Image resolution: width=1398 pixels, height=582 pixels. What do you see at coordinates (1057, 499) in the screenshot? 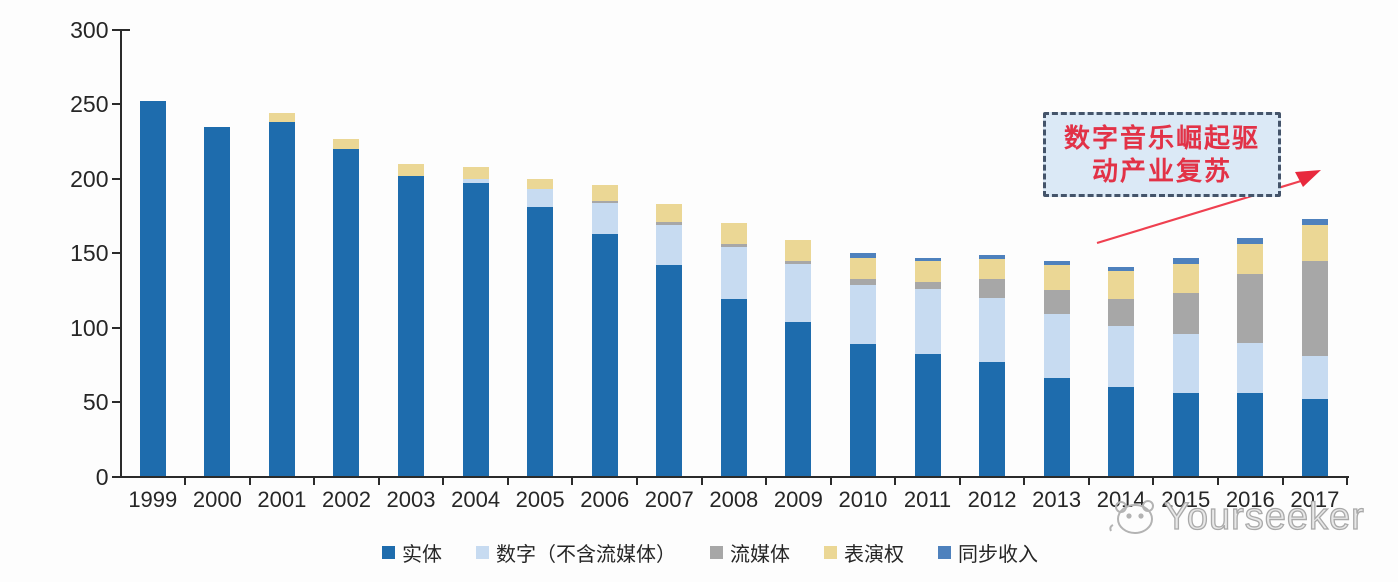
I see `x-axis-label: 2013` at bounding box center [1057, 499].